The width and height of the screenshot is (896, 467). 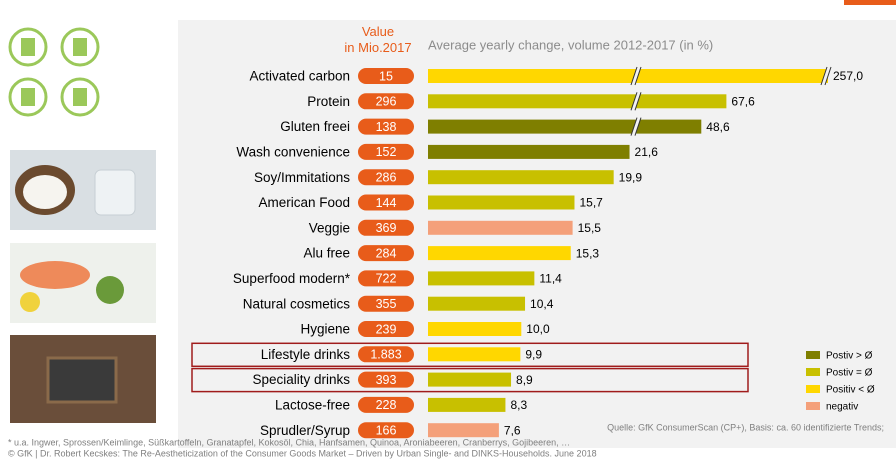 I want to click on market-value-label: 138, so click(x=386, y=127).